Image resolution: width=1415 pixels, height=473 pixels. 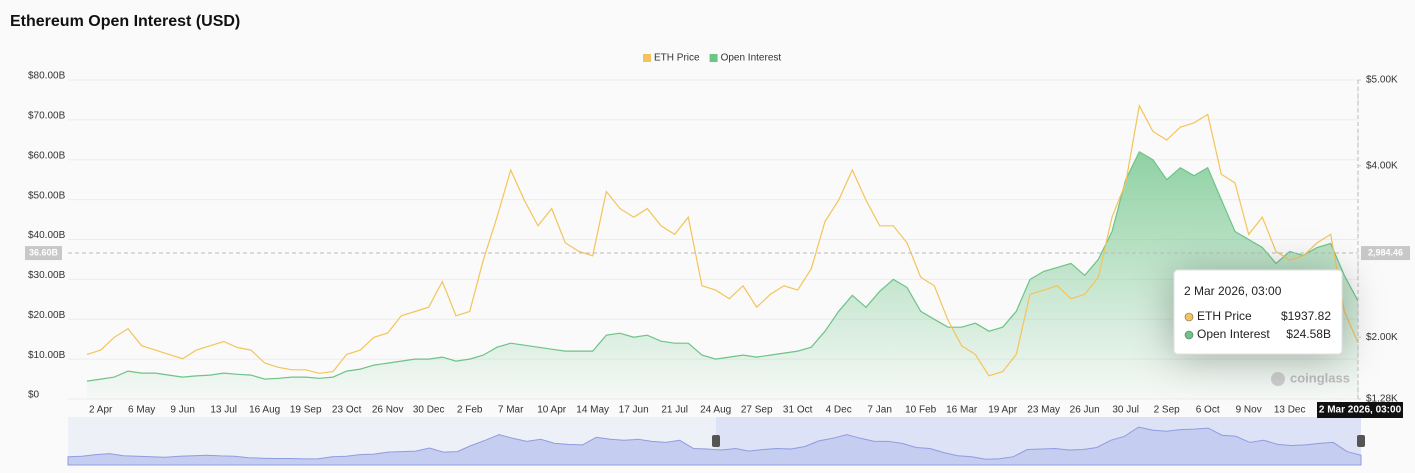 I want to click on x-tick-label: 16 Mar, so click(x=962, y=410).